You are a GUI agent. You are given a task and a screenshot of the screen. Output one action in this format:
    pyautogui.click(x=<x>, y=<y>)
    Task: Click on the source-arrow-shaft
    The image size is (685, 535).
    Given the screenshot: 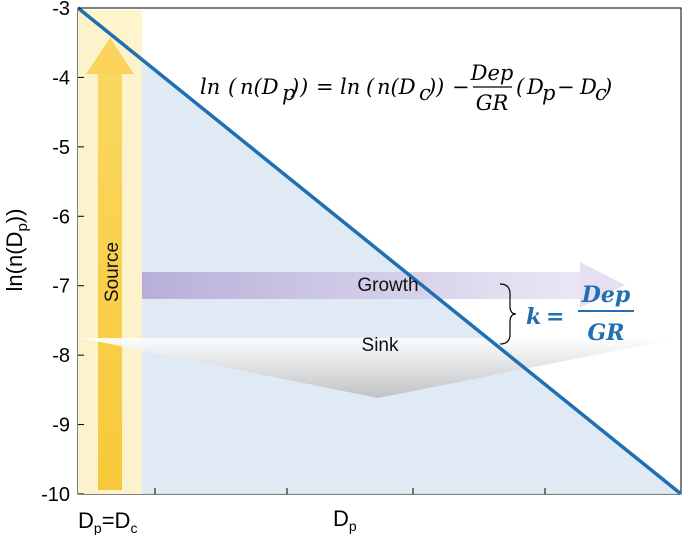 What is the action you would take?
    pyautogui.click(x=110, y=282)
    